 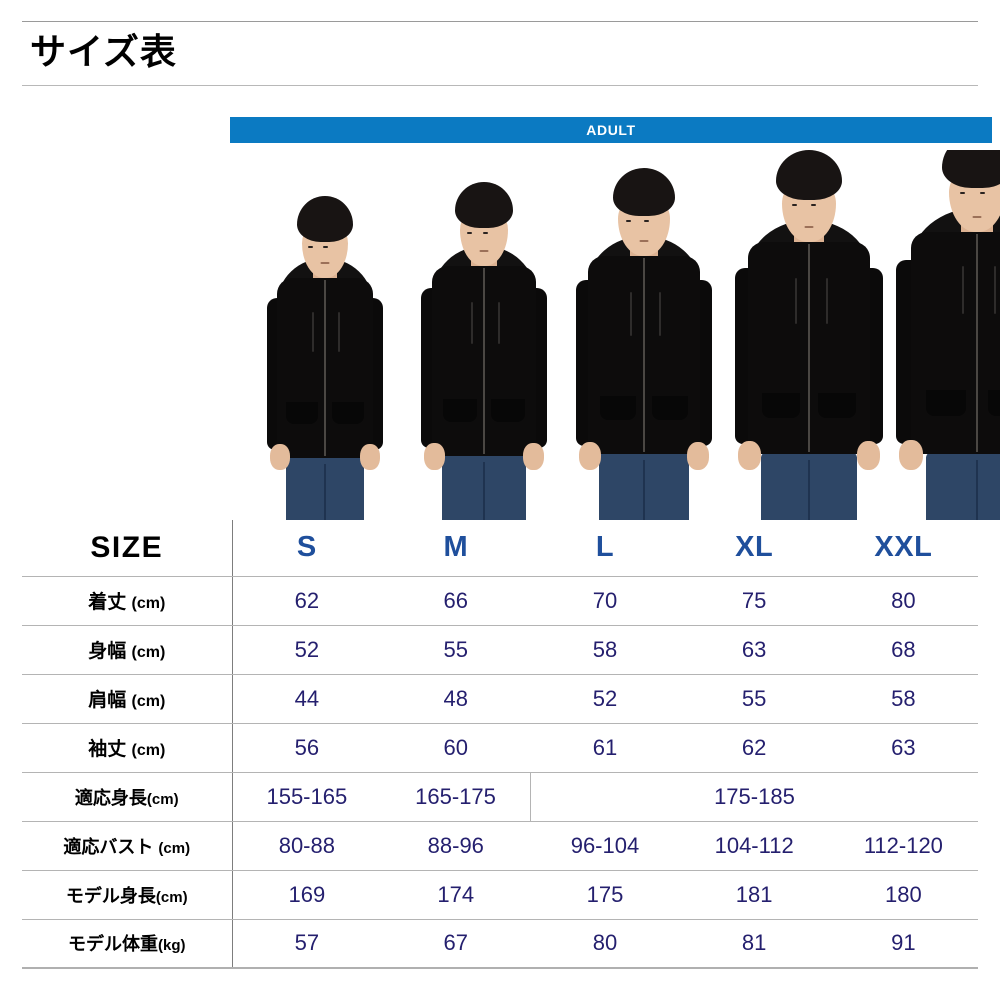 What do you see at coordinates (903, 944) in the screenshot?
I see `cell-model-weight-xxl: 91` at bounding box center [903, 944].